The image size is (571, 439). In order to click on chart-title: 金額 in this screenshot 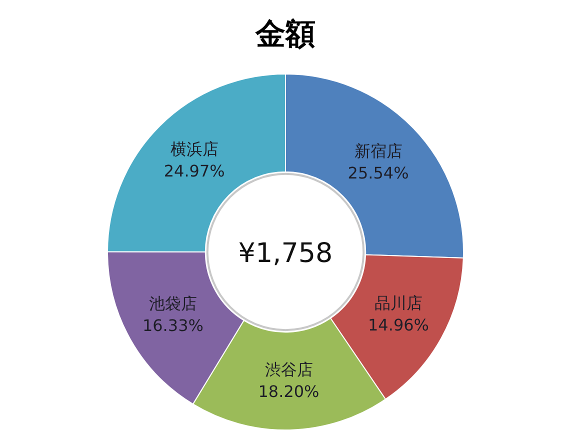, I will do `click(285, 34)`.